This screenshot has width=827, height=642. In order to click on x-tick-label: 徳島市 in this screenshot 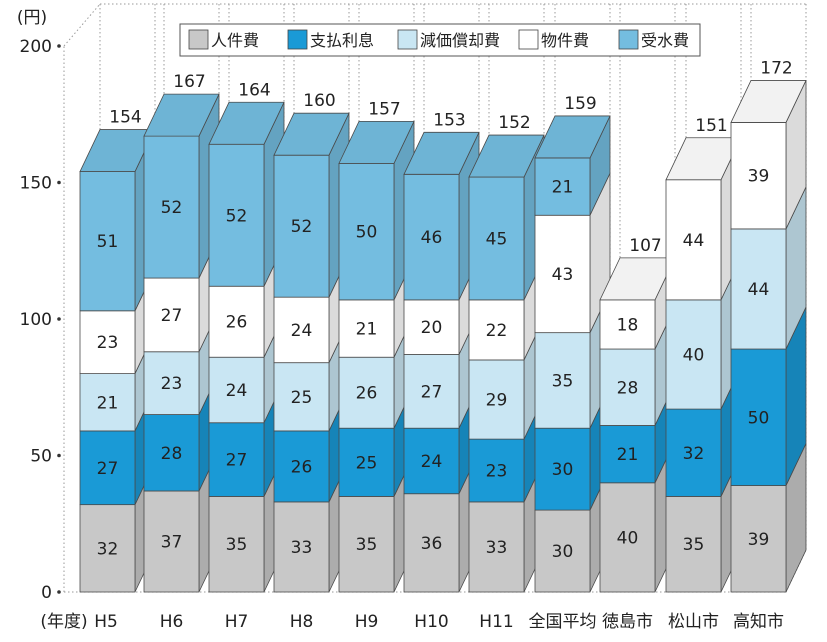, I will do `click(627, 622)`.